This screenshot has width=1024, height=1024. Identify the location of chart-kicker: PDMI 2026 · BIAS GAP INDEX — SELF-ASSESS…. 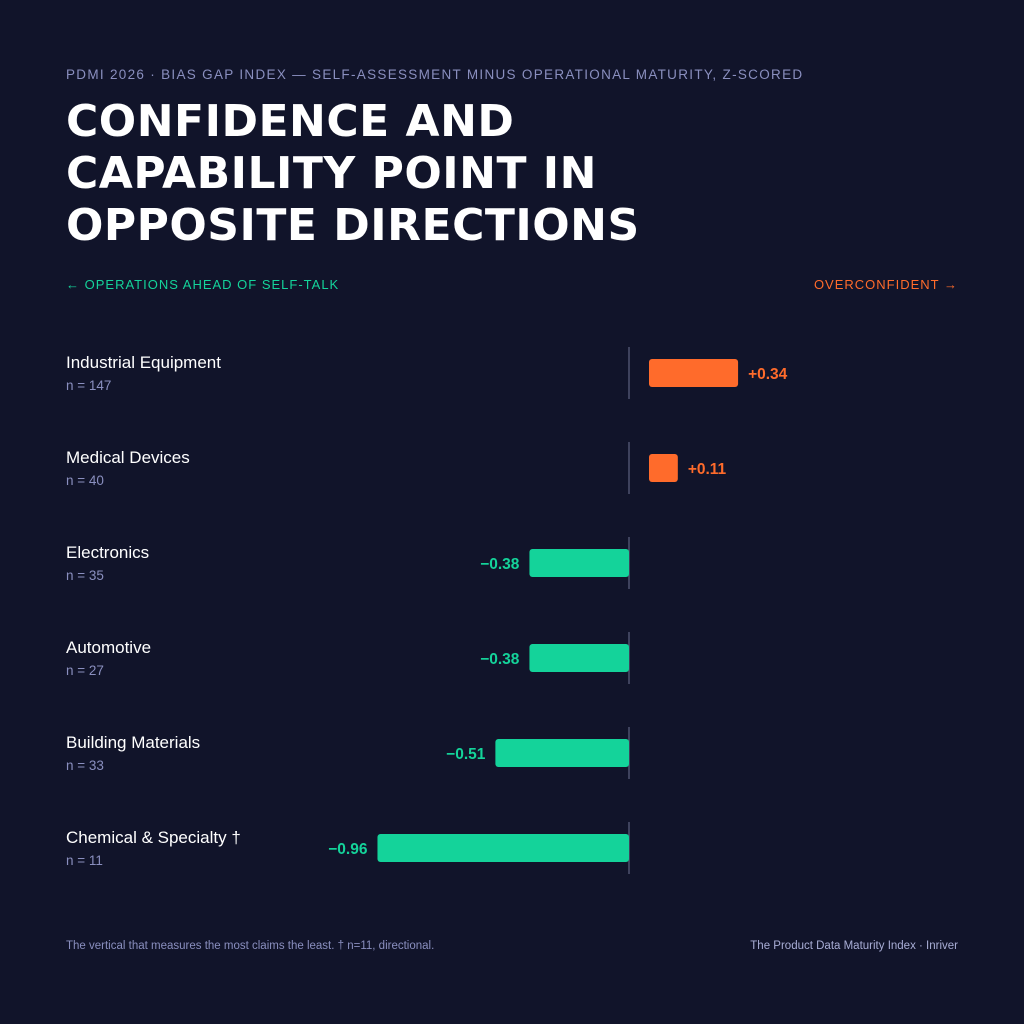
(435, 74).